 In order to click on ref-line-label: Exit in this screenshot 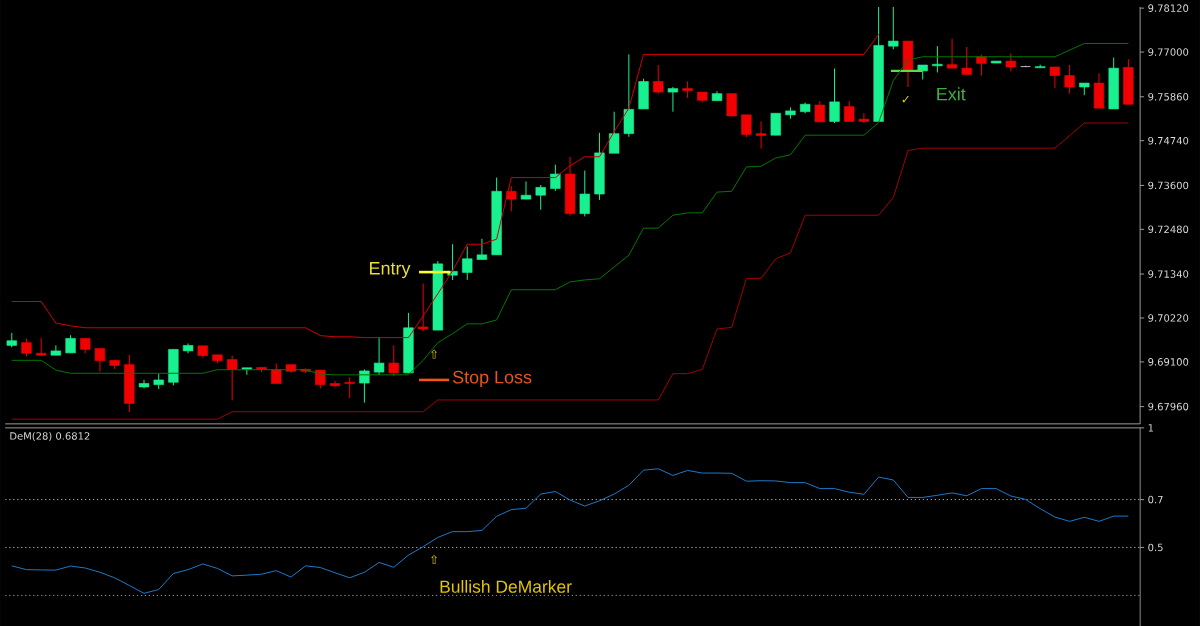, I will do `click(951, 94)`.